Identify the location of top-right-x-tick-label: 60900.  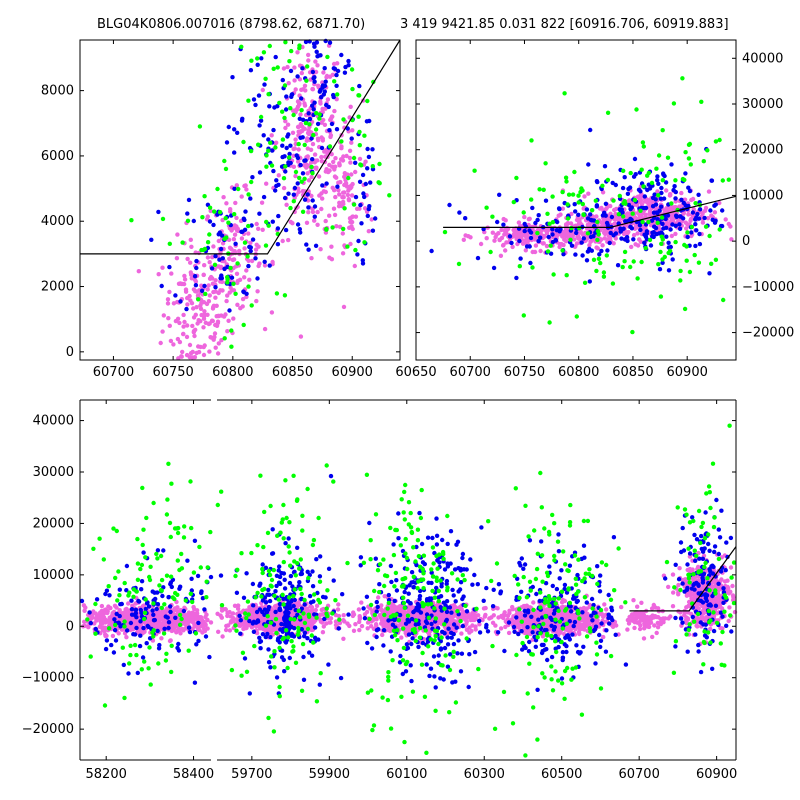
(687, 372).